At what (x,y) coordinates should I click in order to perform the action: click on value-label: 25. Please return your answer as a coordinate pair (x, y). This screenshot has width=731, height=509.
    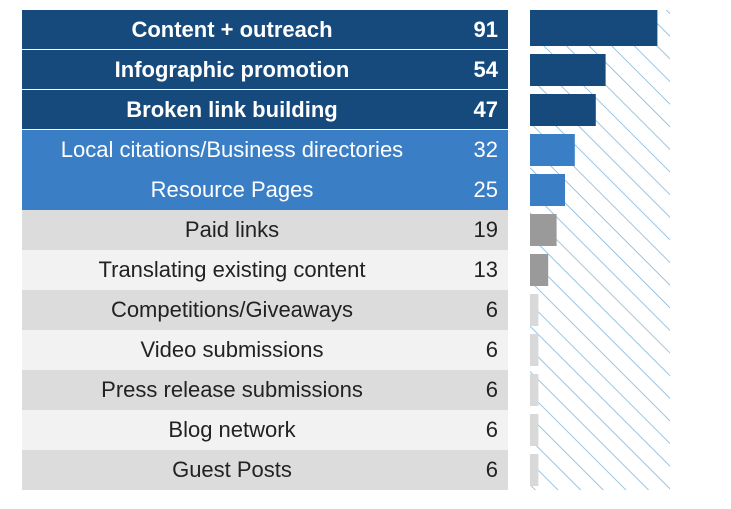
    Looking at the image, I should click on (485, 189).